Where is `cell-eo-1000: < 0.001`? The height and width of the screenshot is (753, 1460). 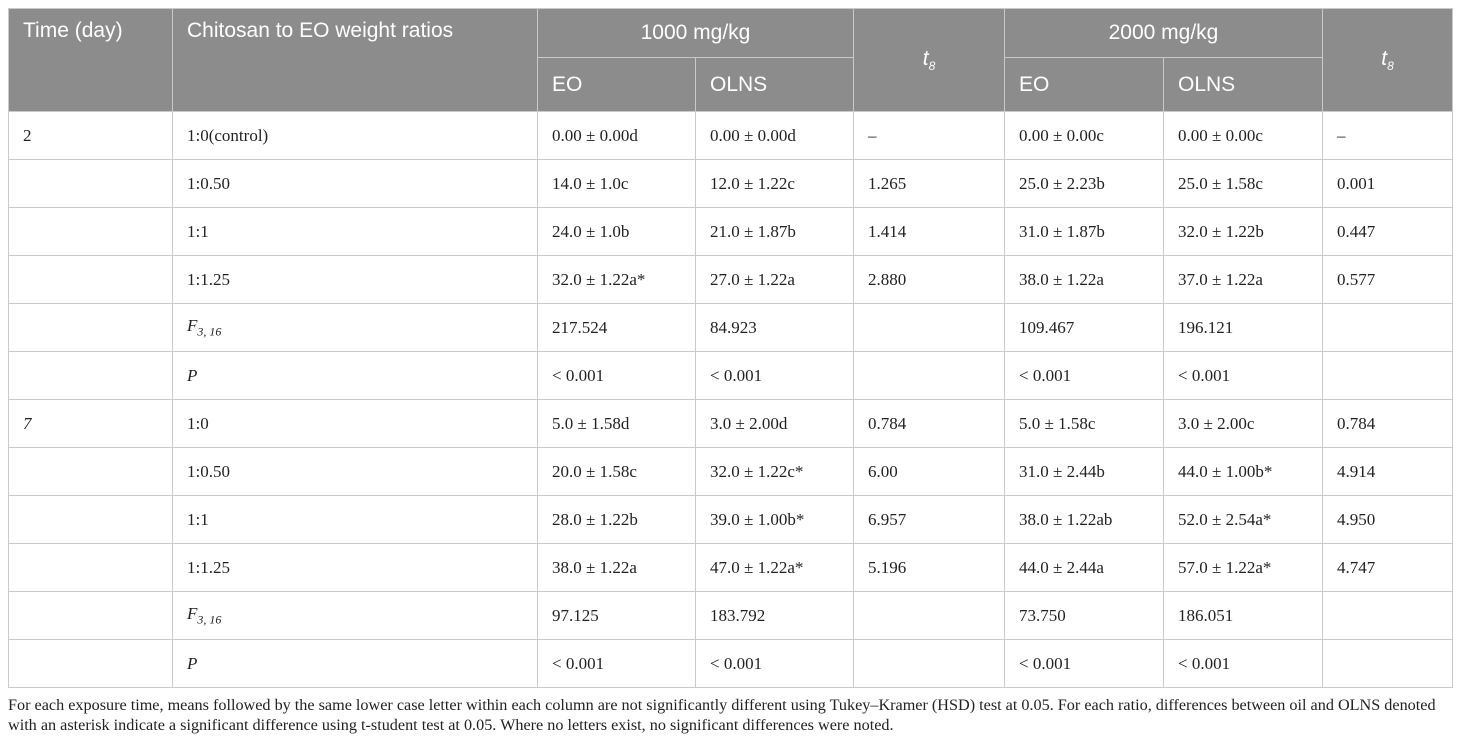 cell-eo-1000: < 0.001 is located at coordinates (616, 375).